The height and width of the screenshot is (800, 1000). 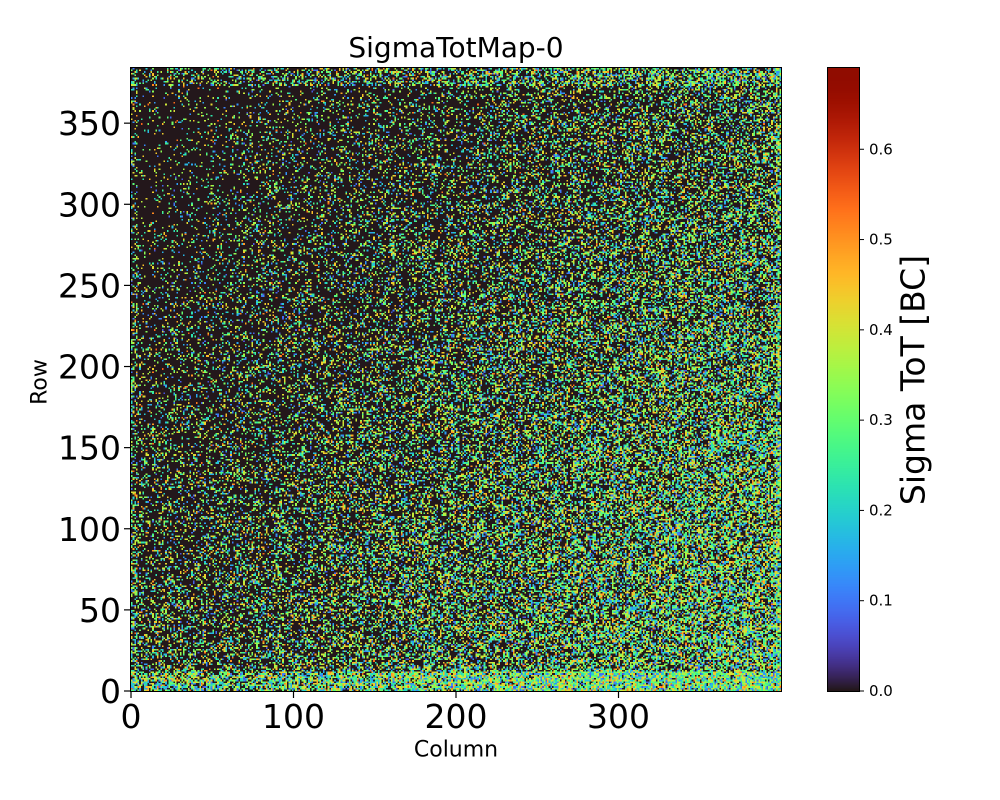 What do you see at coordinates (89, 123) in the screenshot?
I see `y-tick-label: 350` at bounding box center [89, 123].